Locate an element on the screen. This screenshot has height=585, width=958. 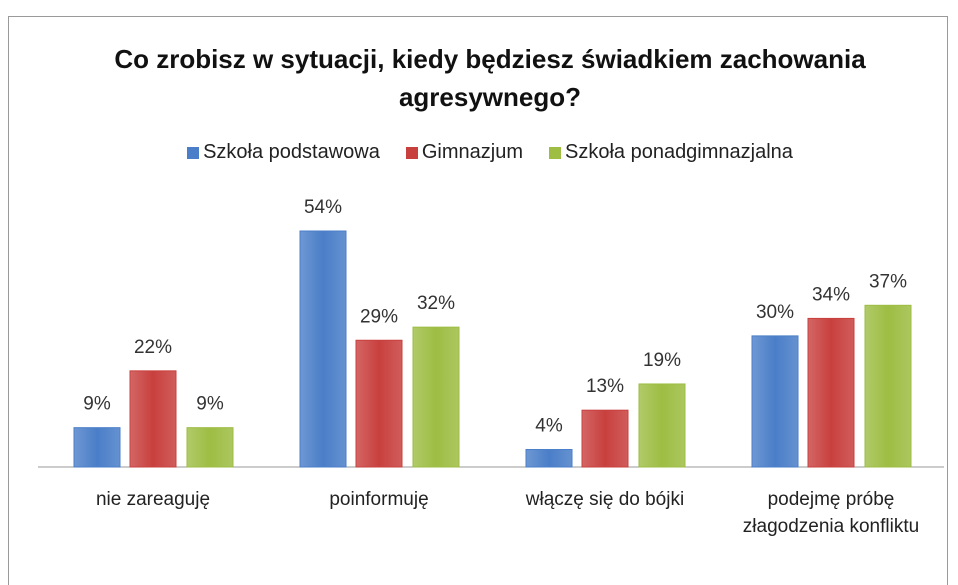
data-label: 13% is located at coordinates (605, 386).